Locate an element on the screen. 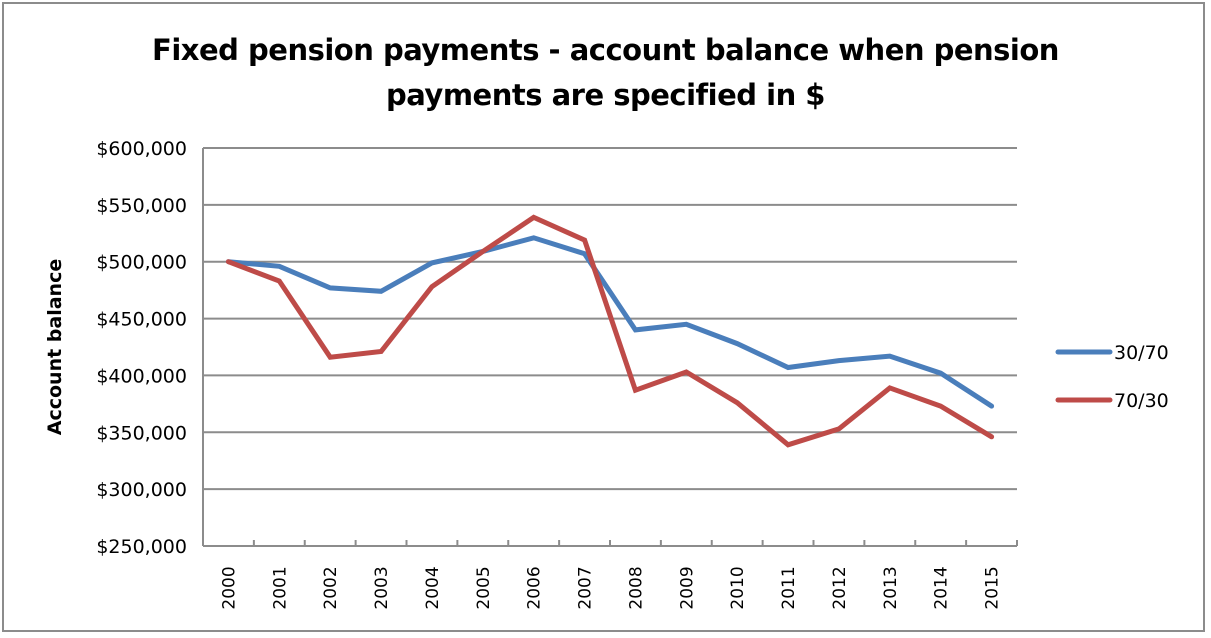  y-tick-label: $300,000 is located at coordinates (141, 490).